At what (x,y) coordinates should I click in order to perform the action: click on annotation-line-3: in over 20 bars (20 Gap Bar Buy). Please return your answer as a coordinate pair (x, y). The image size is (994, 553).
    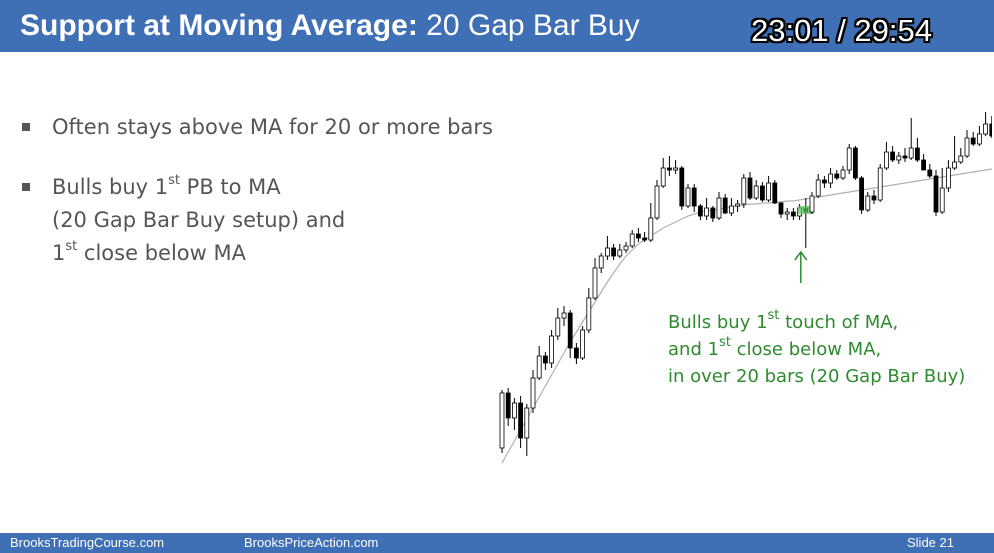
    Looking at the image, I should click on (817, 376).